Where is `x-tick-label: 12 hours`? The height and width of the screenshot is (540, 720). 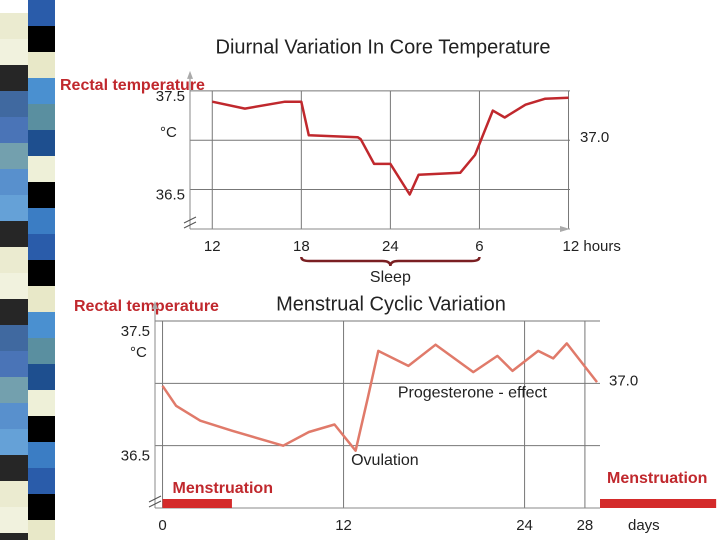
x-tick-label: 12 hours is located at coordinates (592, 246).